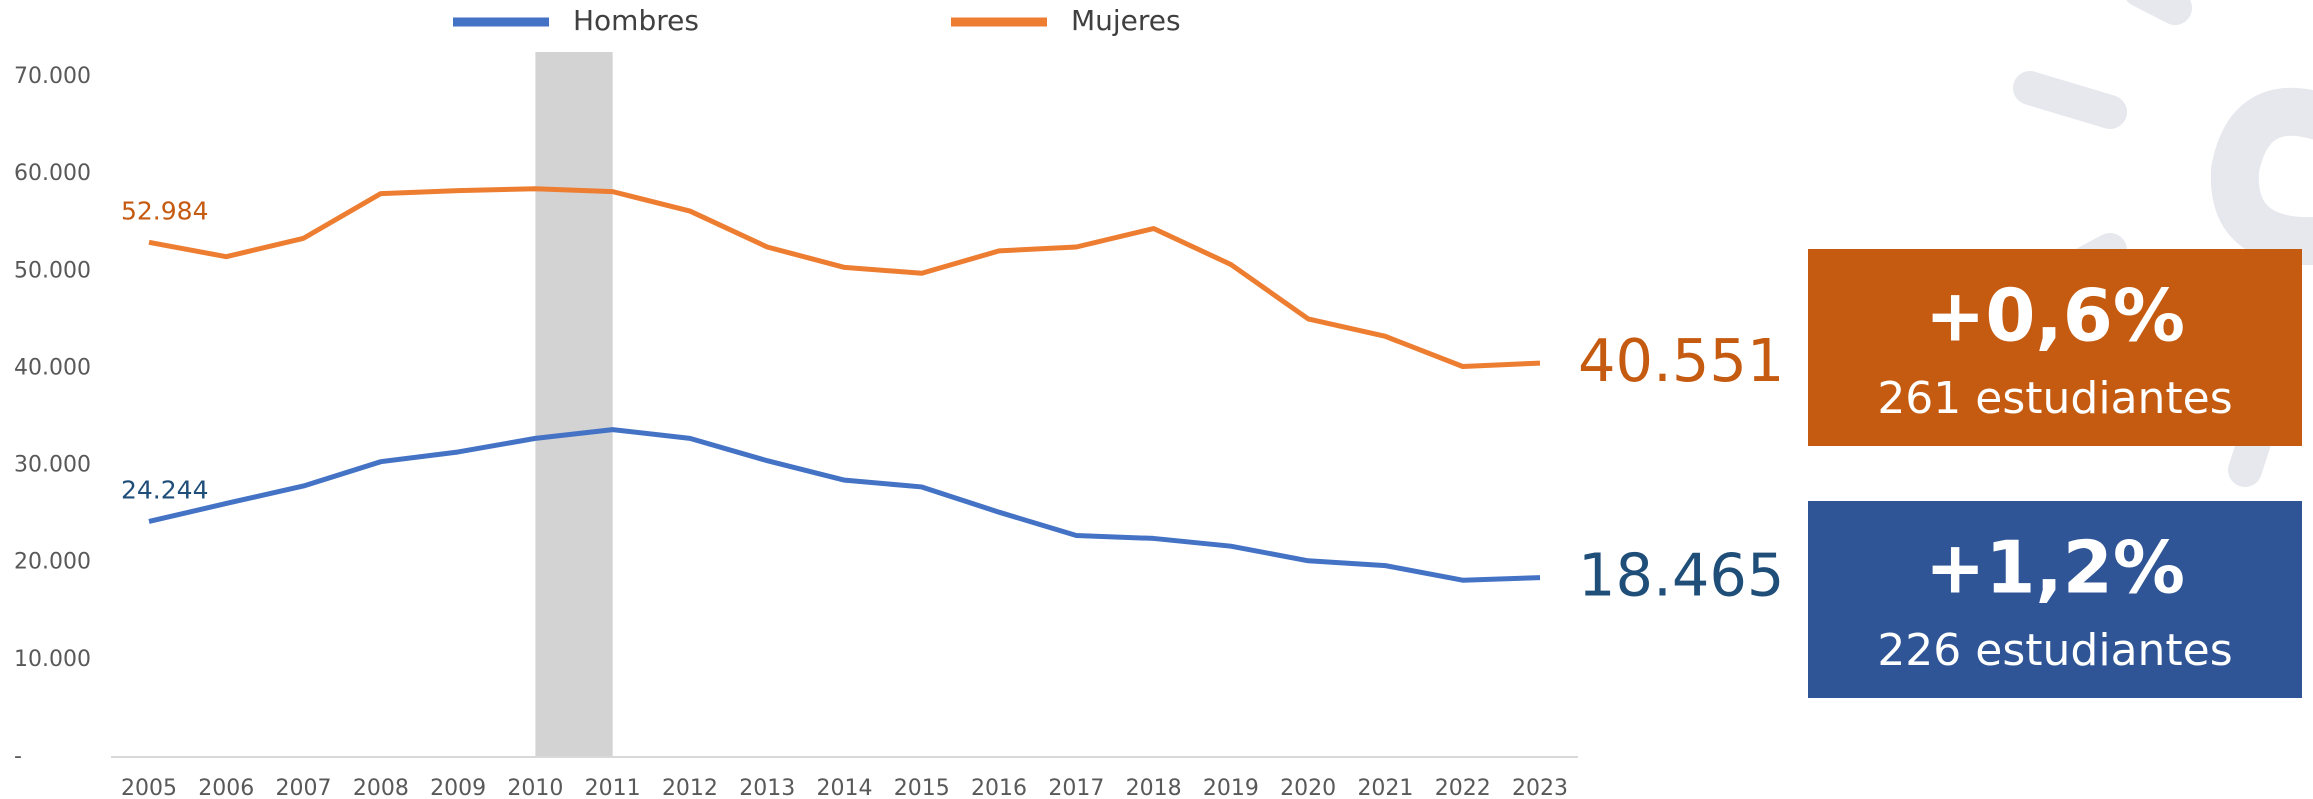 The image size is (2313, 799). Describe the element at coordinates (1681, 575) in the screenshot. I see `end-value-label: 18.465` at that location.